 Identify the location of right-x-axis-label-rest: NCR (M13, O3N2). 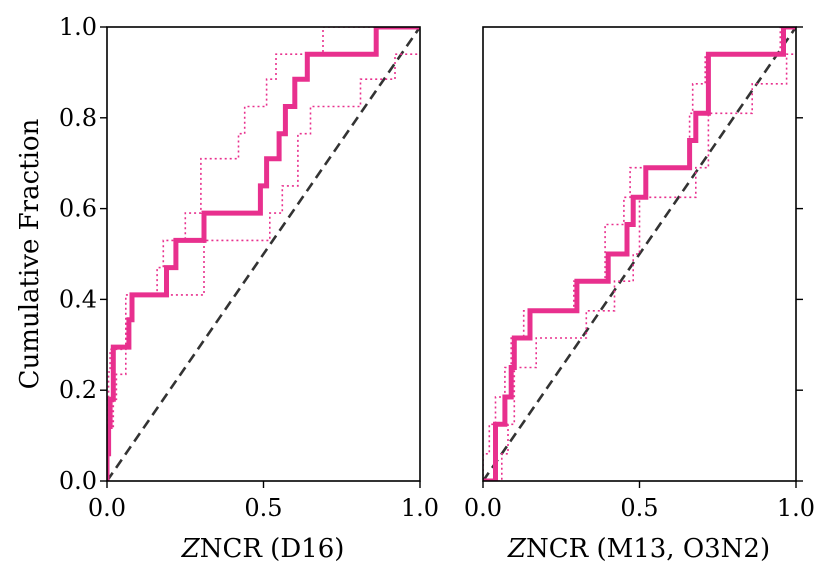
(648, 549).